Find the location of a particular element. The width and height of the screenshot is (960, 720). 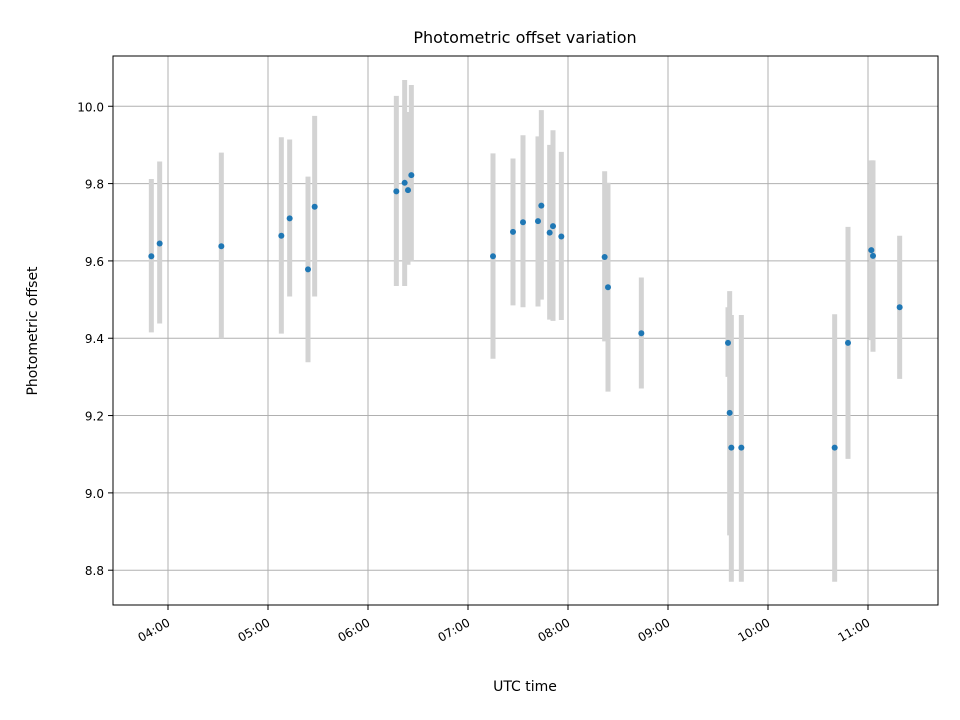

y-tick-label: 9.0 is located at coordinates (94, 494).